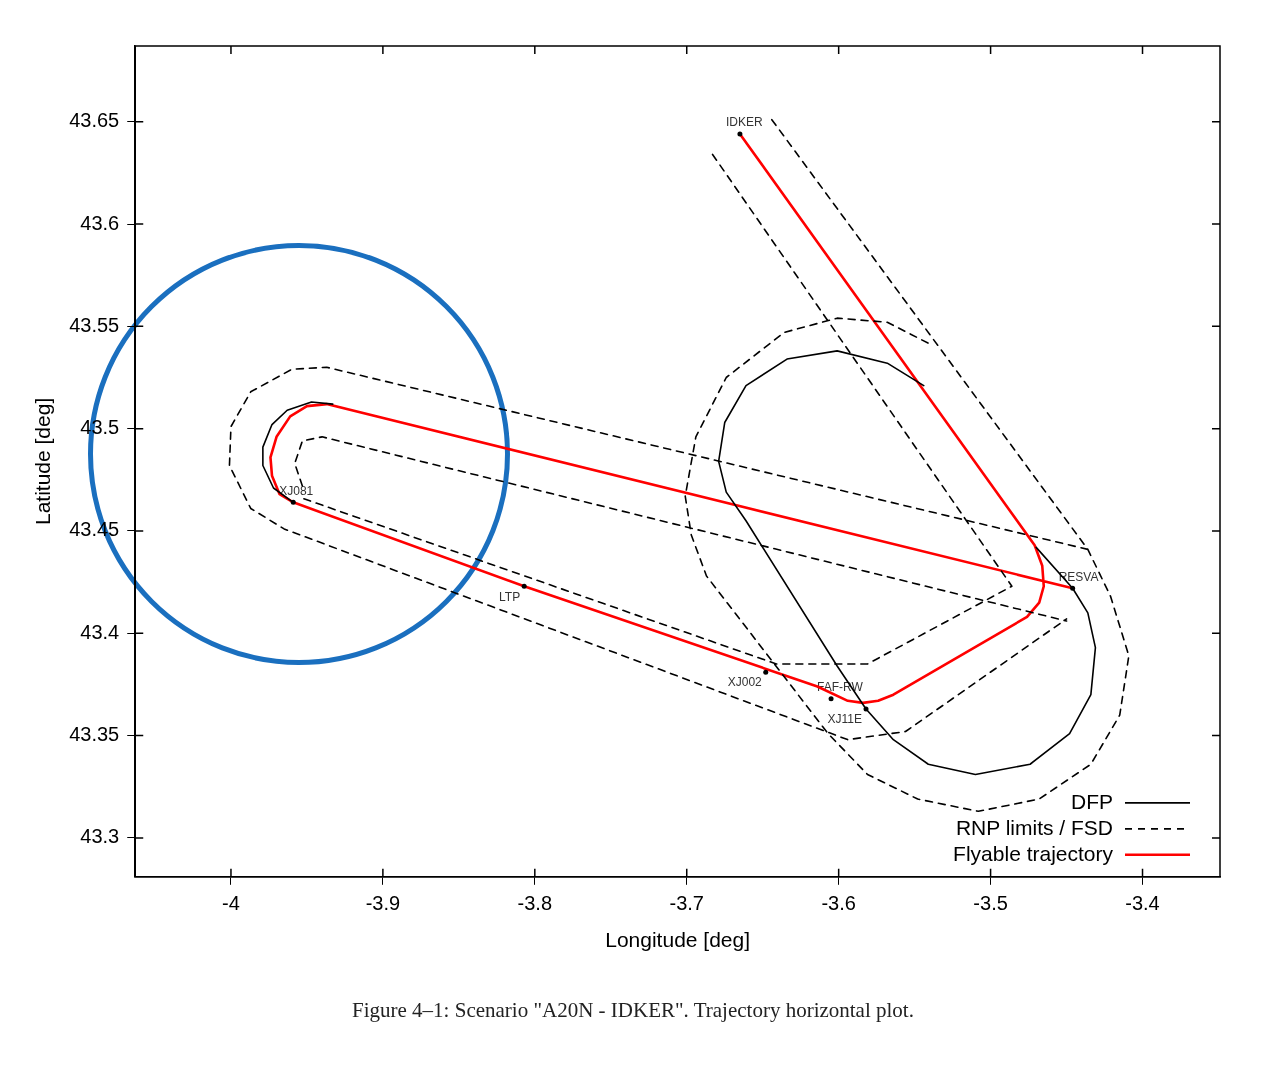  What do you see at coordinates (100, 631) in the screenshot?
I see `y-tick-label: 43.4` at bounding box center [100, 631].